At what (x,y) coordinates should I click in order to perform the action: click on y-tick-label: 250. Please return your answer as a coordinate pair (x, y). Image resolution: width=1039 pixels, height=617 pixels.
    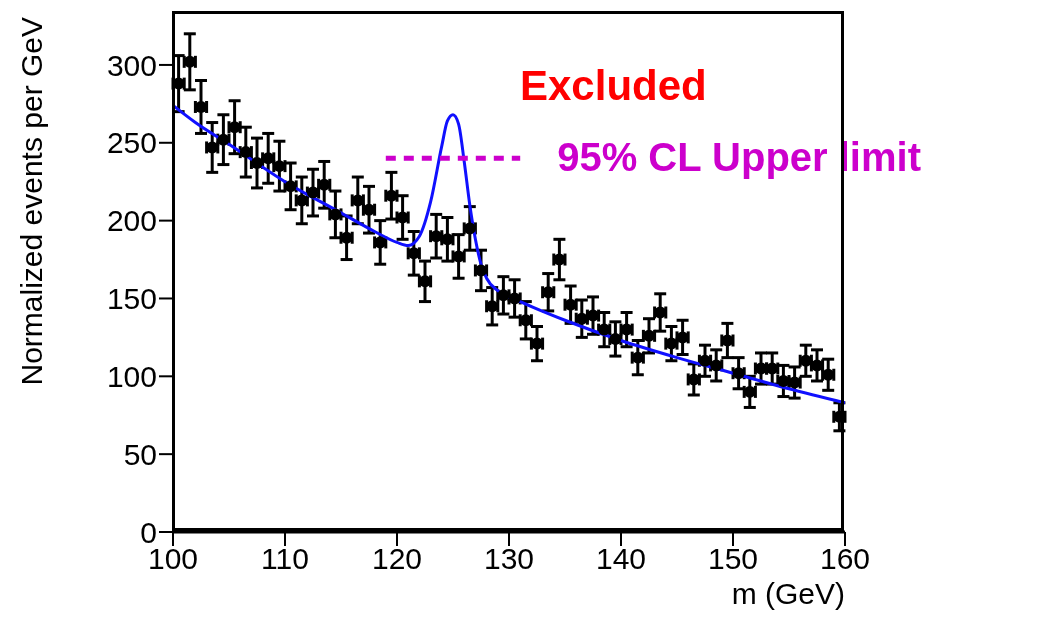
    Looking at the image, I should click on (131, 143).